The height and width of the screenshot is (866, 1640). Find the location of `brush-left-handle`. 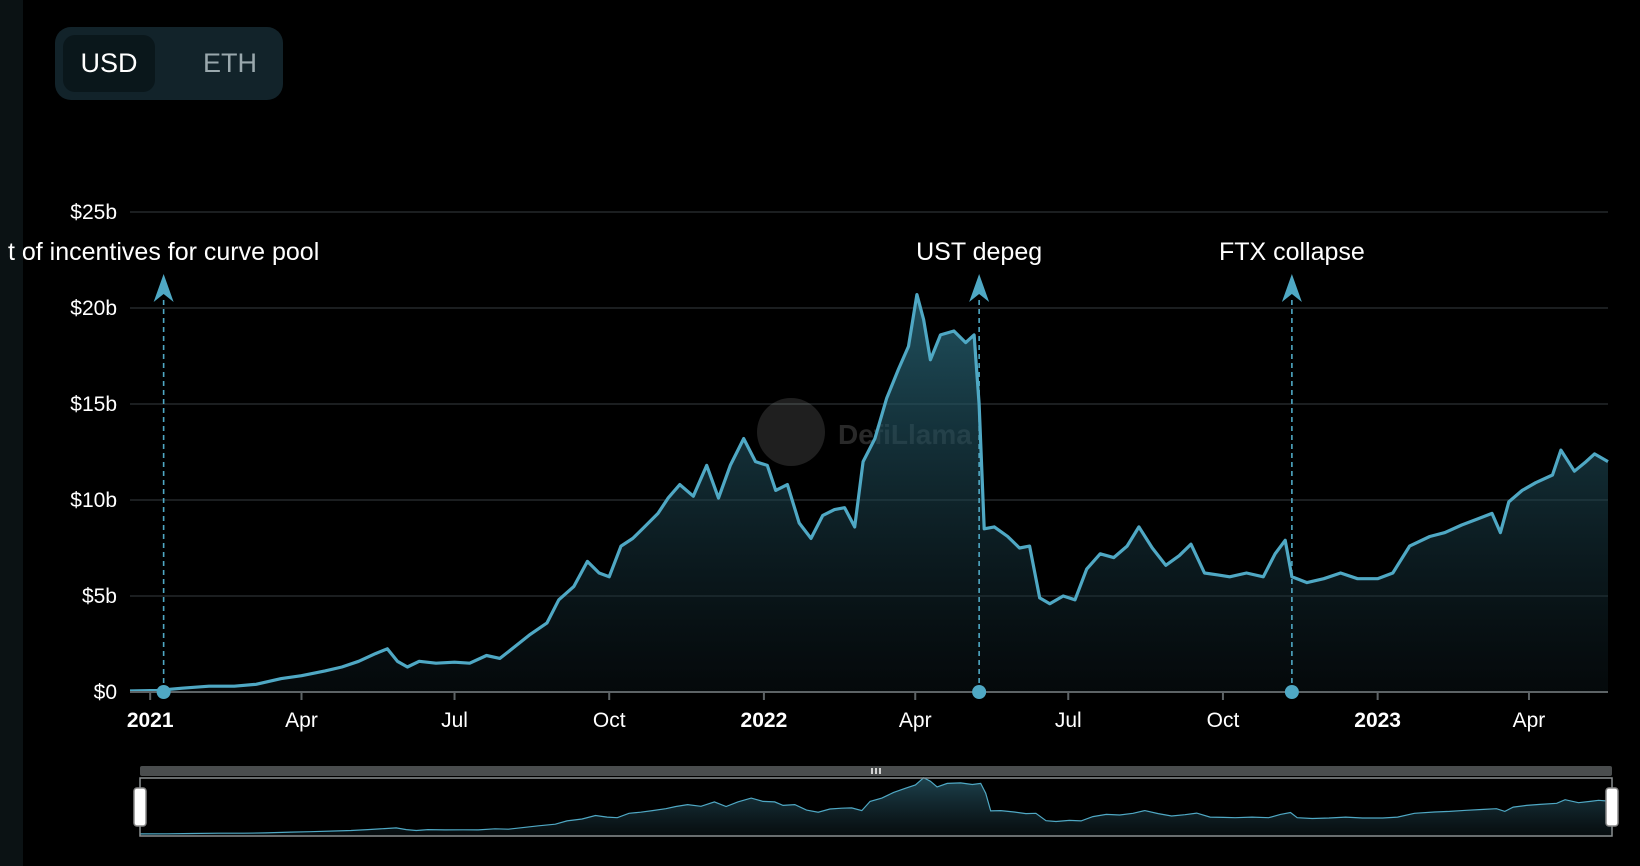

brush-left-handle is located at coordinates (140, 807).